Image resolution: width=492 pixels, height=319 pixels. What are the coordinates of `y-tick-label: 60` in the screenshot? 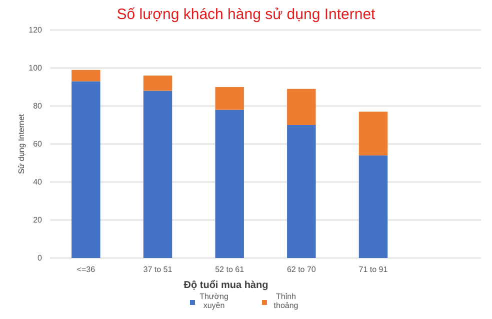 It's located at (38, 144).